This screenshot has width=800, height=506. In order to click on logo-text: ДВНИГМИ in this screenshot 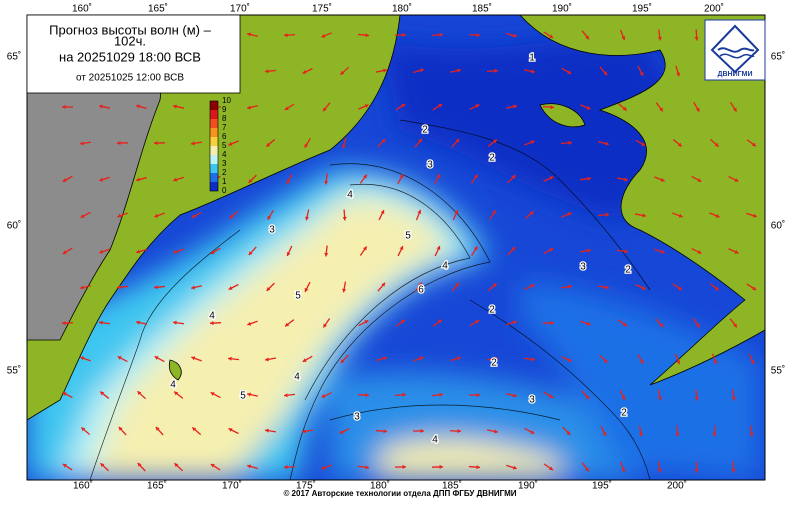, I will do `click(735, 74)`.